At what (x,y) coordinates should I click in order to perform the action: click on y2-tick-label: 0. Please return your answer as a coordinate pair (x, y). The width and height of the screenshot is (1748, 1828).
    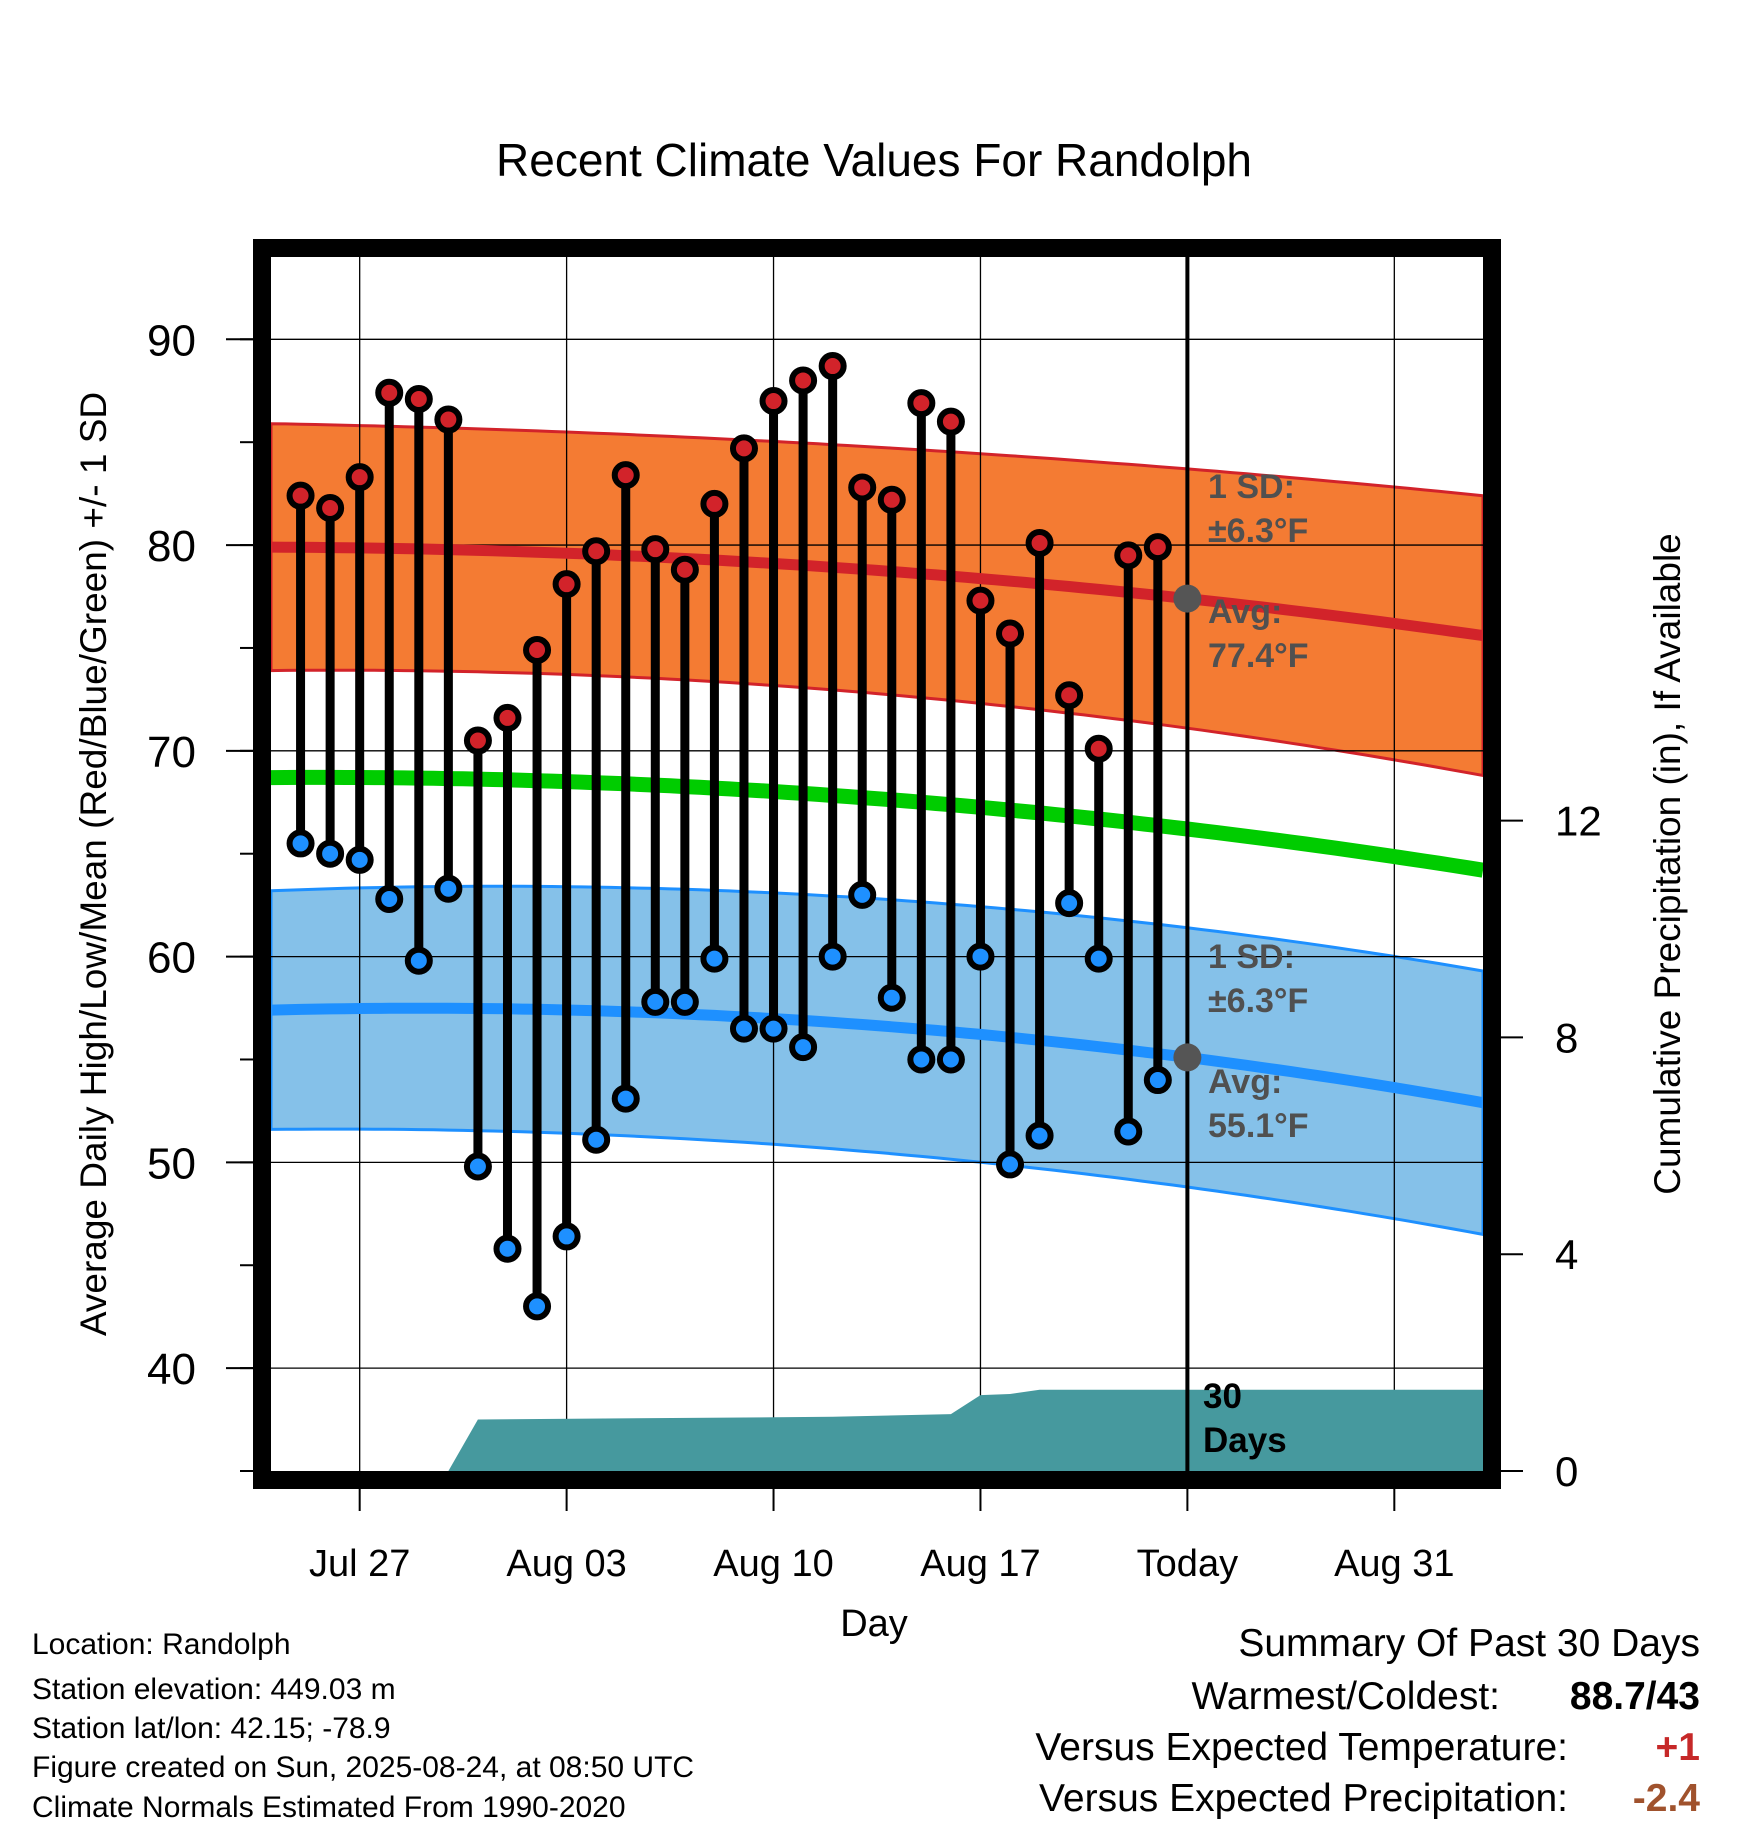
    Looking at the image, I should click on (1566, 1471).